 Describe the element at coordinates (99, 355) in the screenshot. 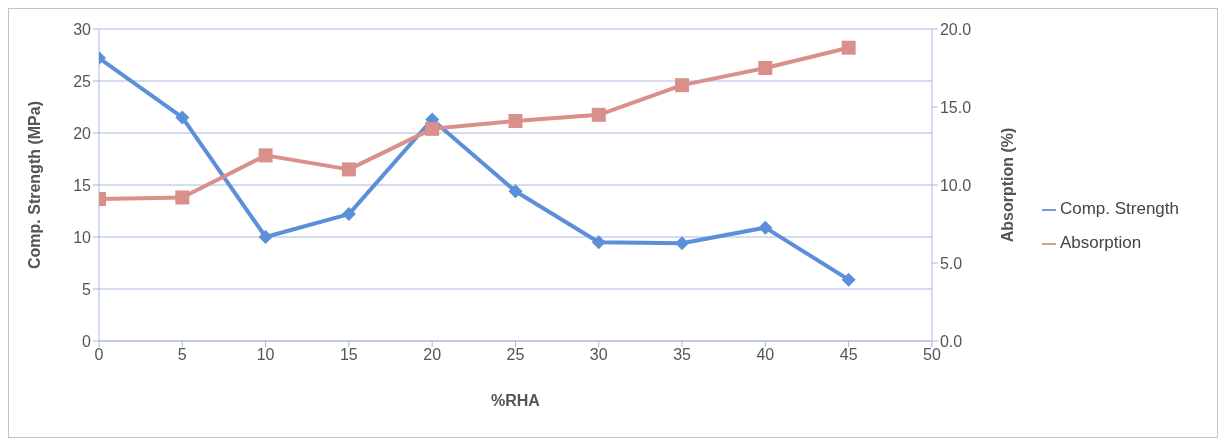

I see `x-tick-label: 0` at that location.